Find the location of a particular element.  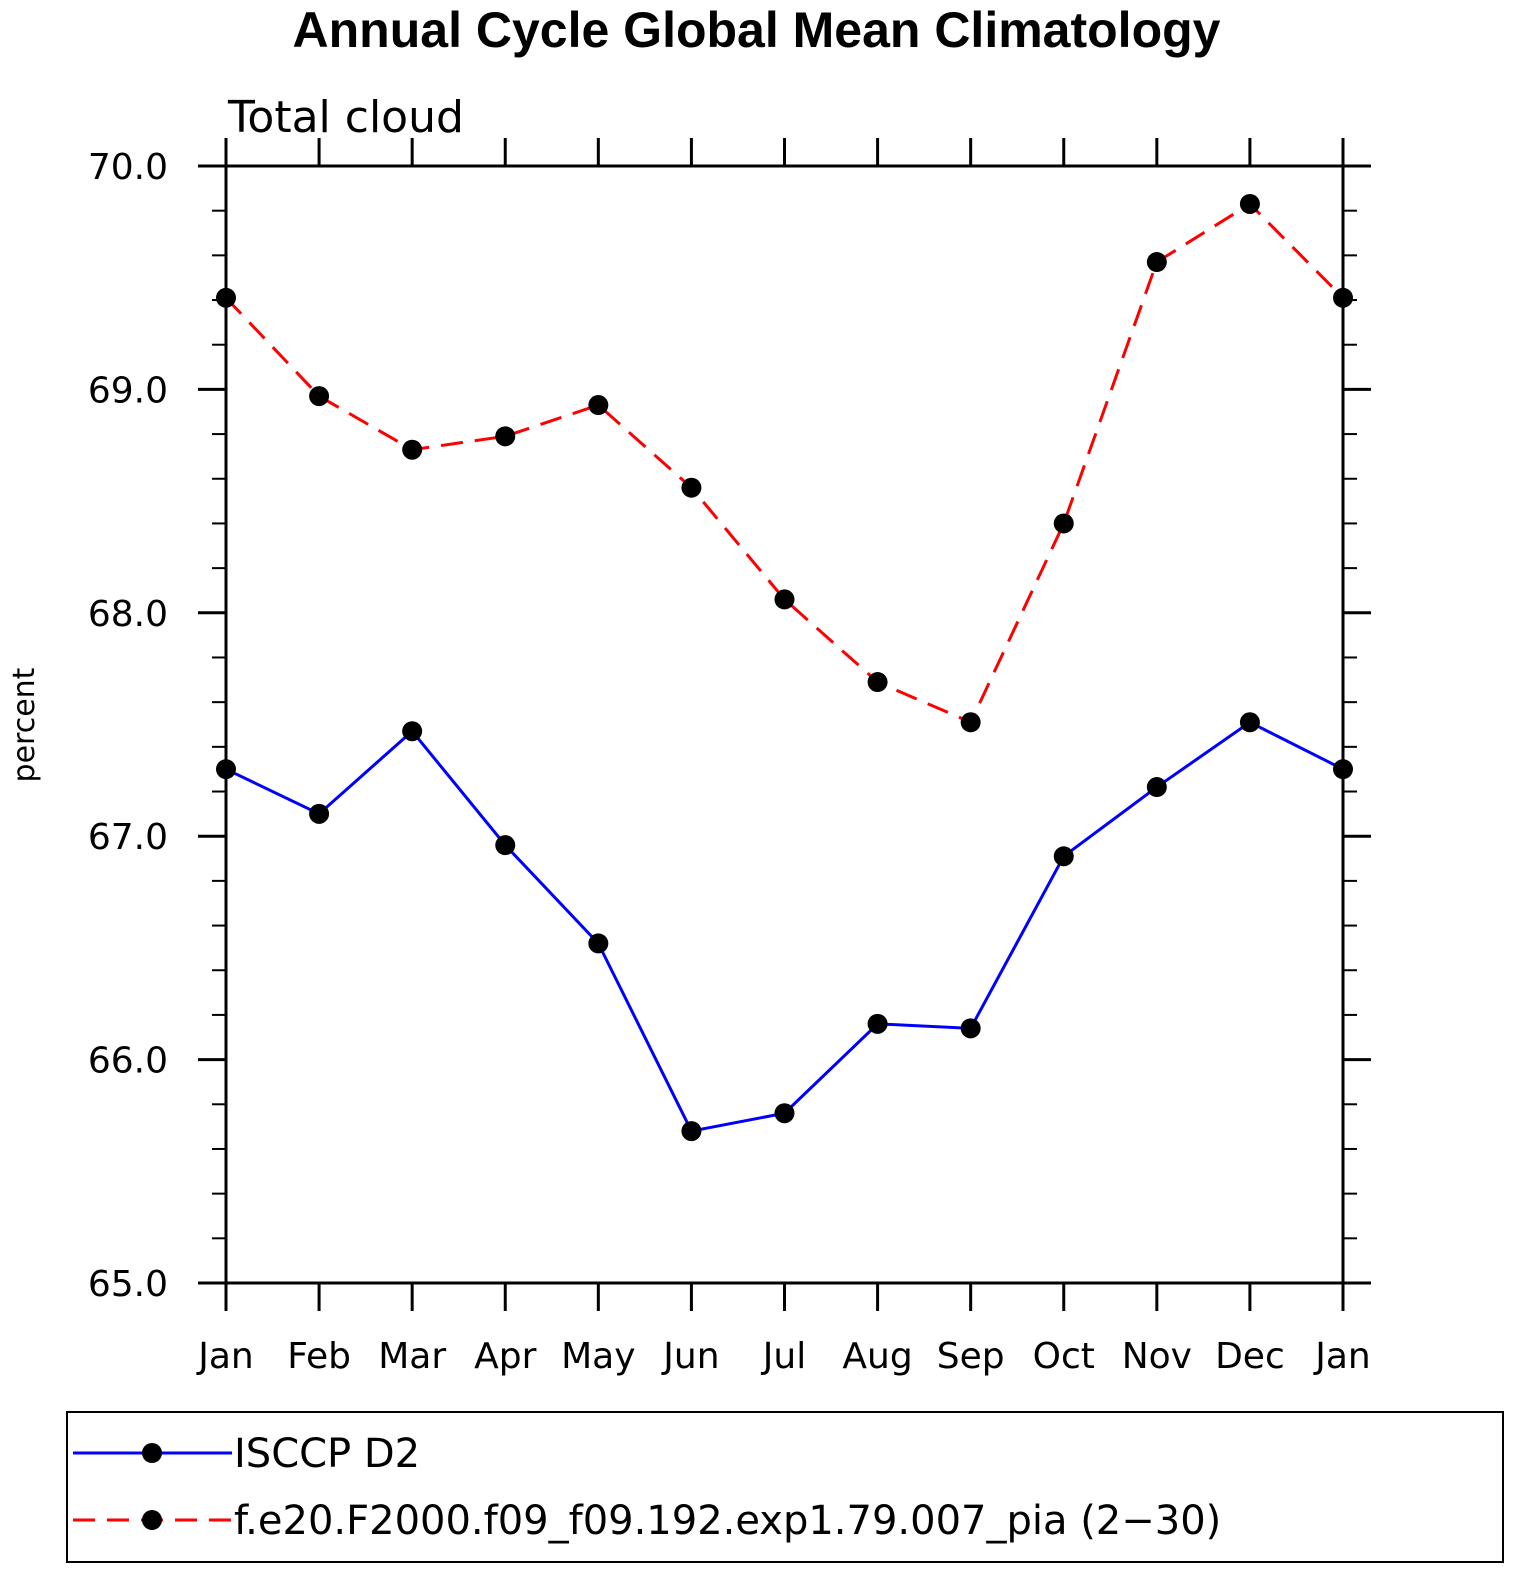

y-tick-label: 68.0 is located at coordinates (128, 614).